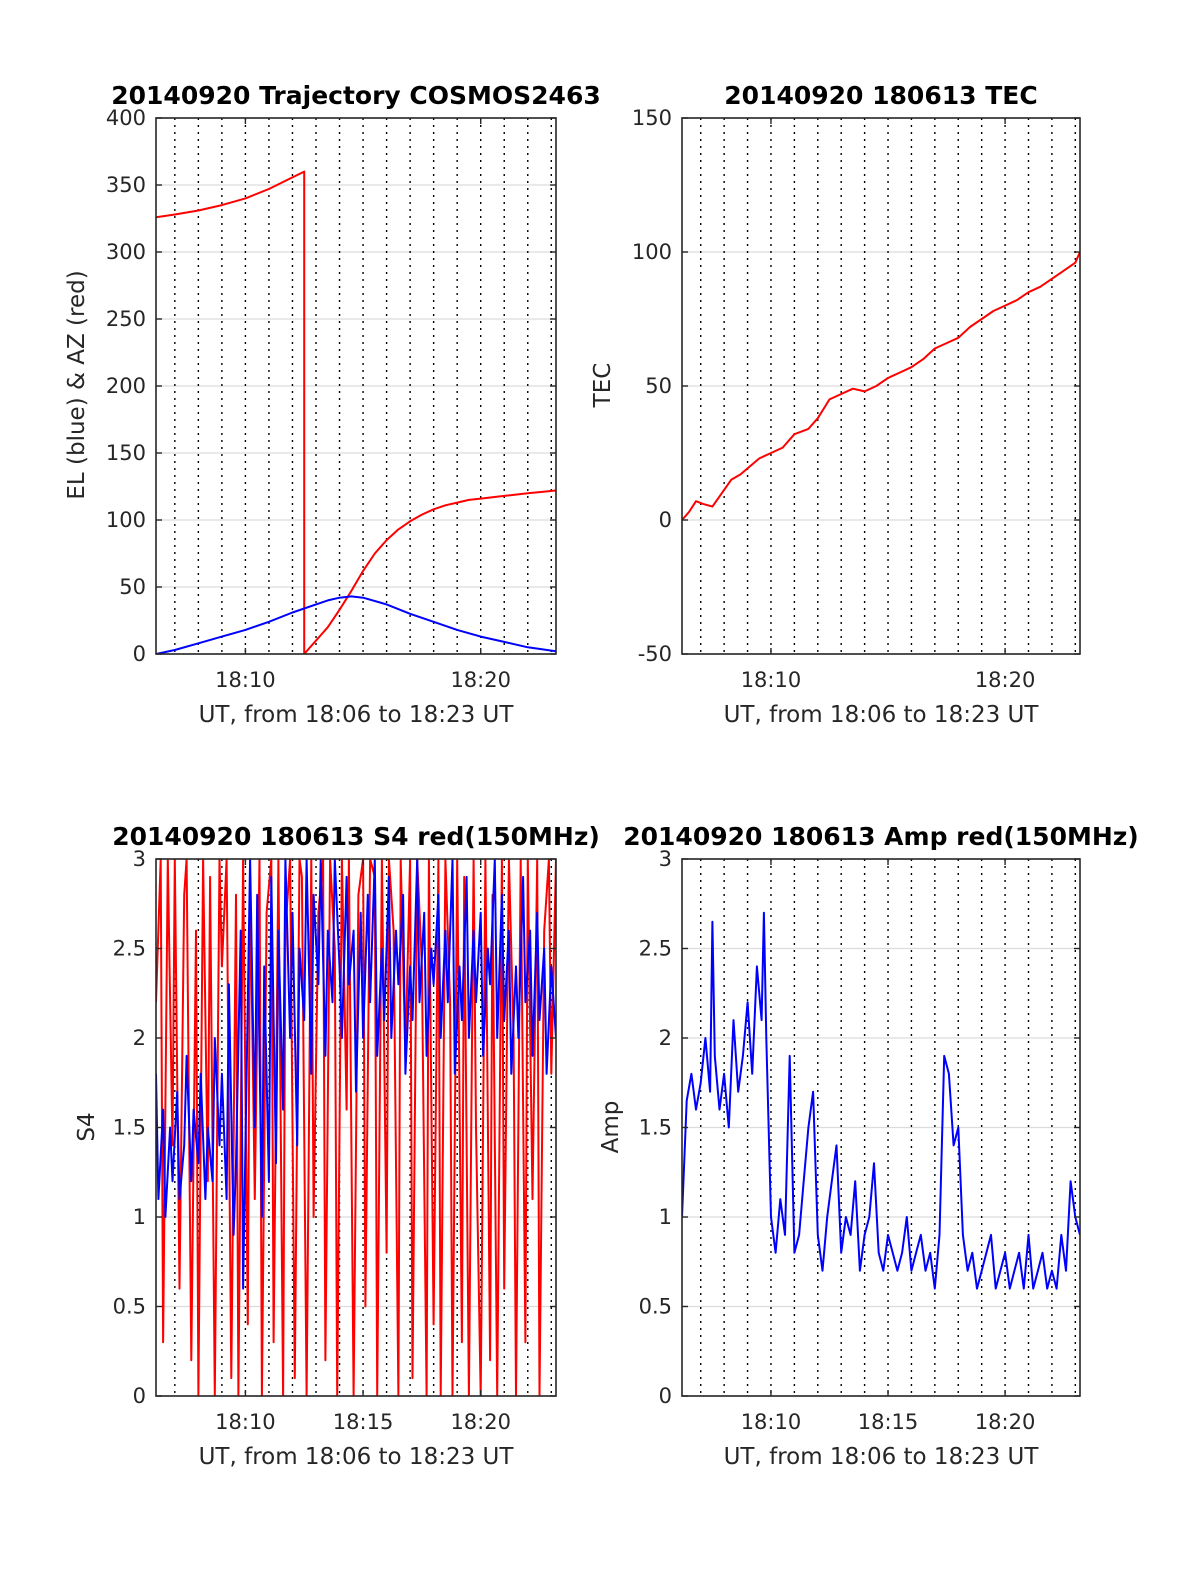  What do you see at coordinates (655, 1128) in the screenshot?
I see `amp-ytick-label-3: 1.5` at bounding box center [655, 1128].